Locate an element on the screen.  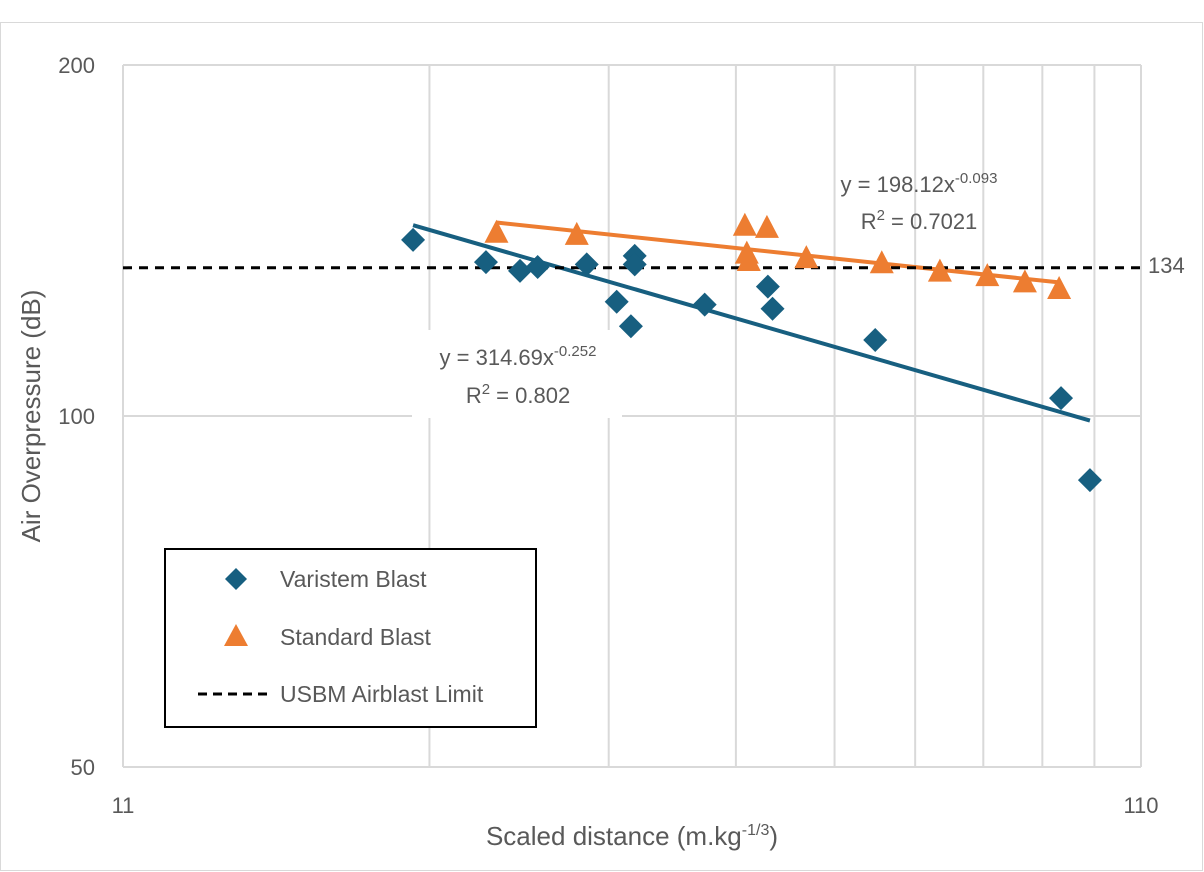
y-tick-200: 200 is located at coordinates (76, 65).